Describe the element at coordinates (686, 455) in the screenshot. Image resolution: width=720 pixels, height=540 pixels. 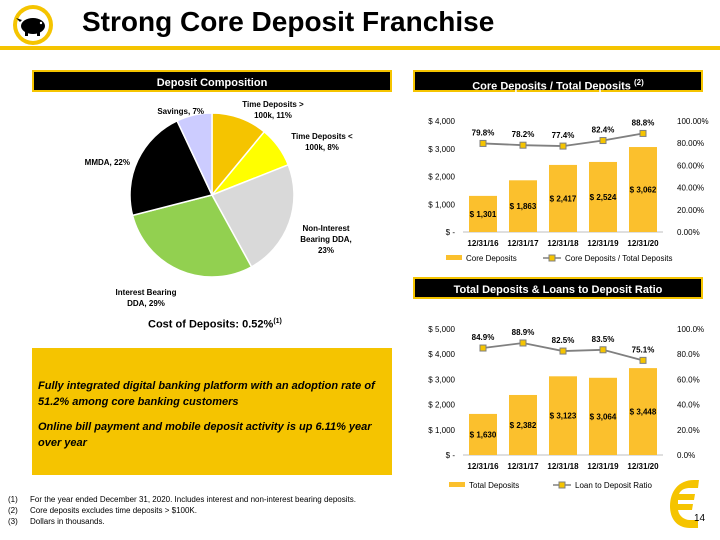
I see `y2-axis-tick-label: 0.0%` at that location.